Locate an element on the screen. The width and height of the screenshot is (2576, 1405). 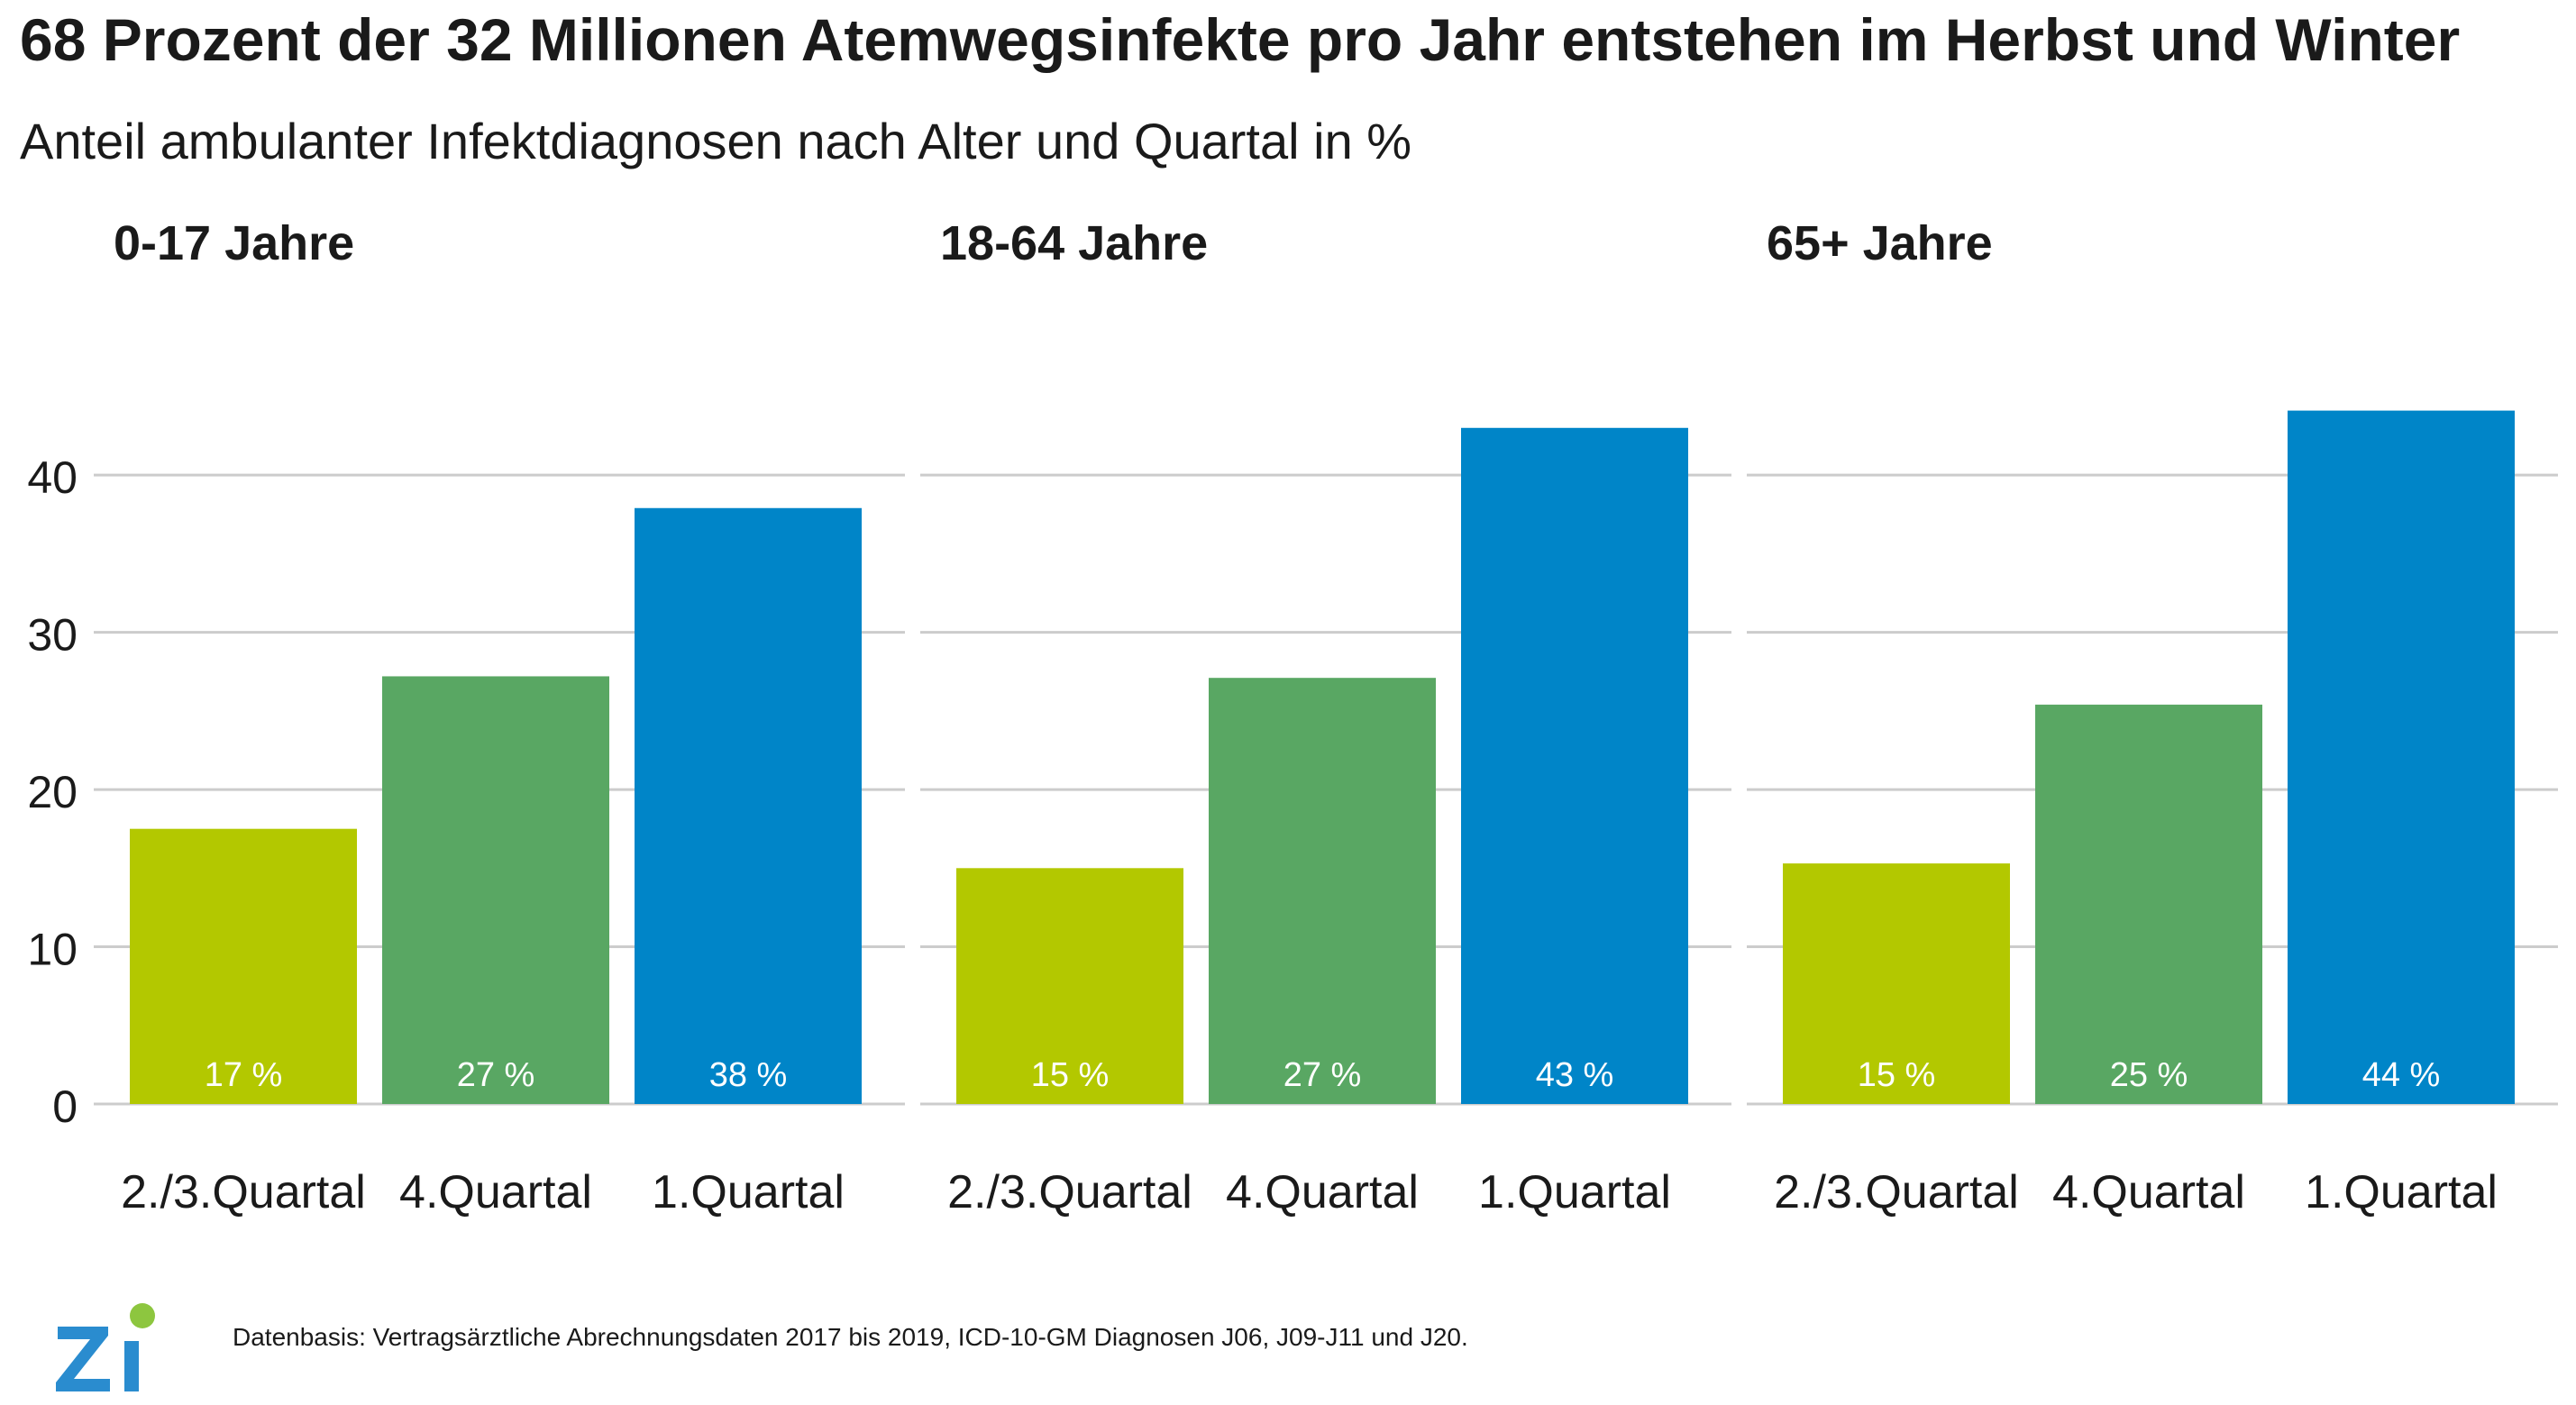
y-tick-label: 0 is located at coordinates (65, 1107).